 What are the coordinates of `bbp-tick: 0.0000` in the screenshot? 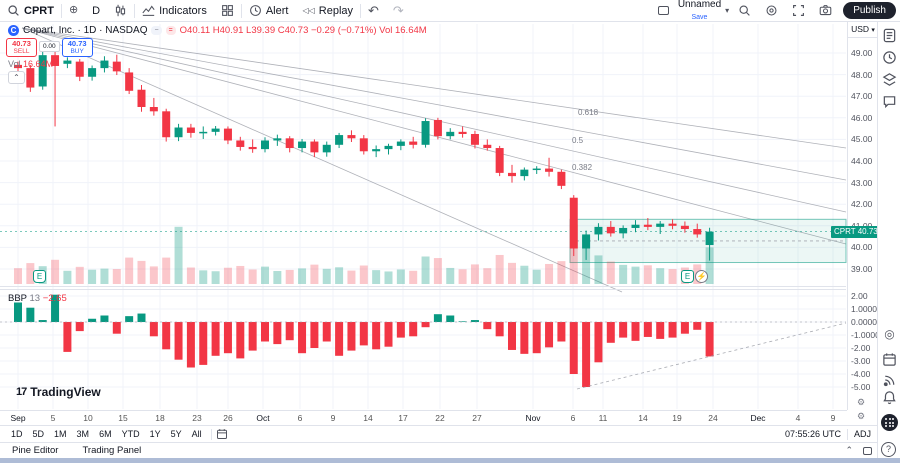 It's located at (864, 322).